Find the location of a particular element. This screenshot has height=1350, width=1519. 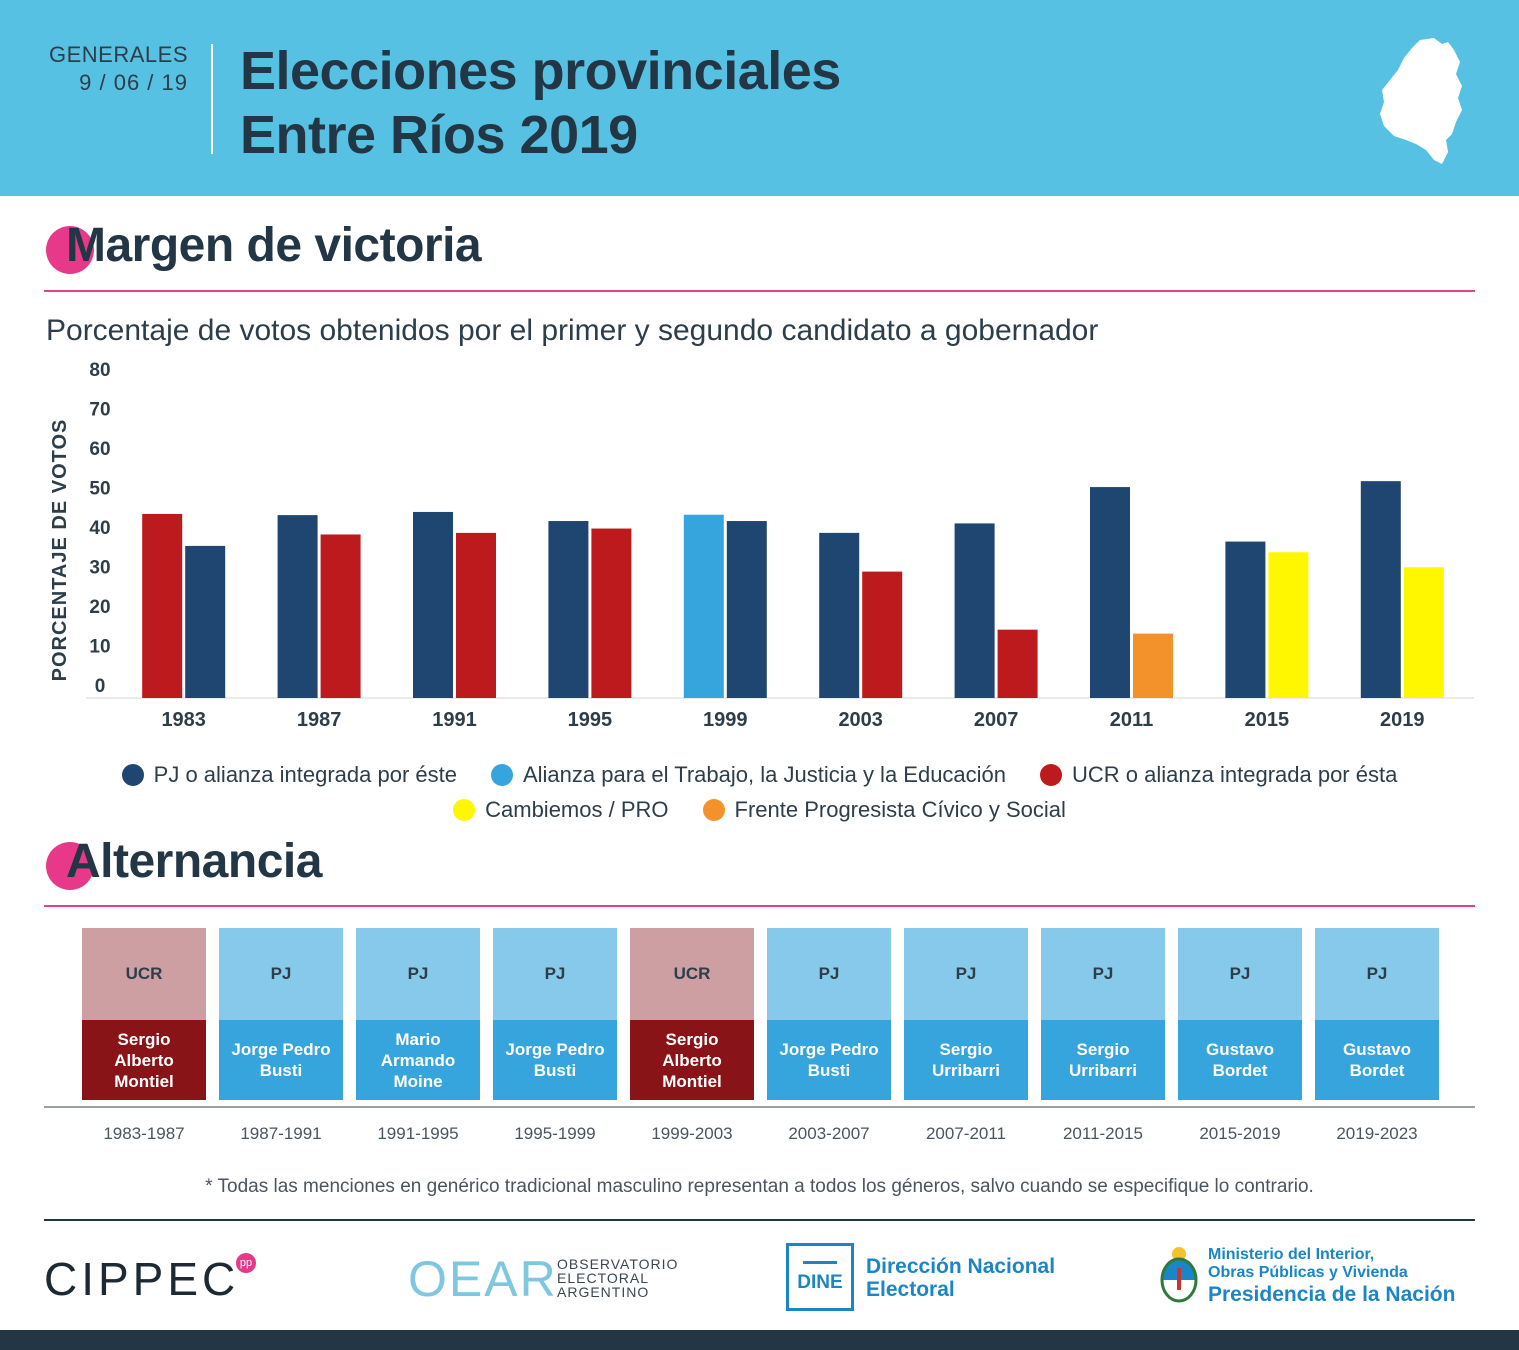

bar-2019-first is located at coordinates (1380, 589).